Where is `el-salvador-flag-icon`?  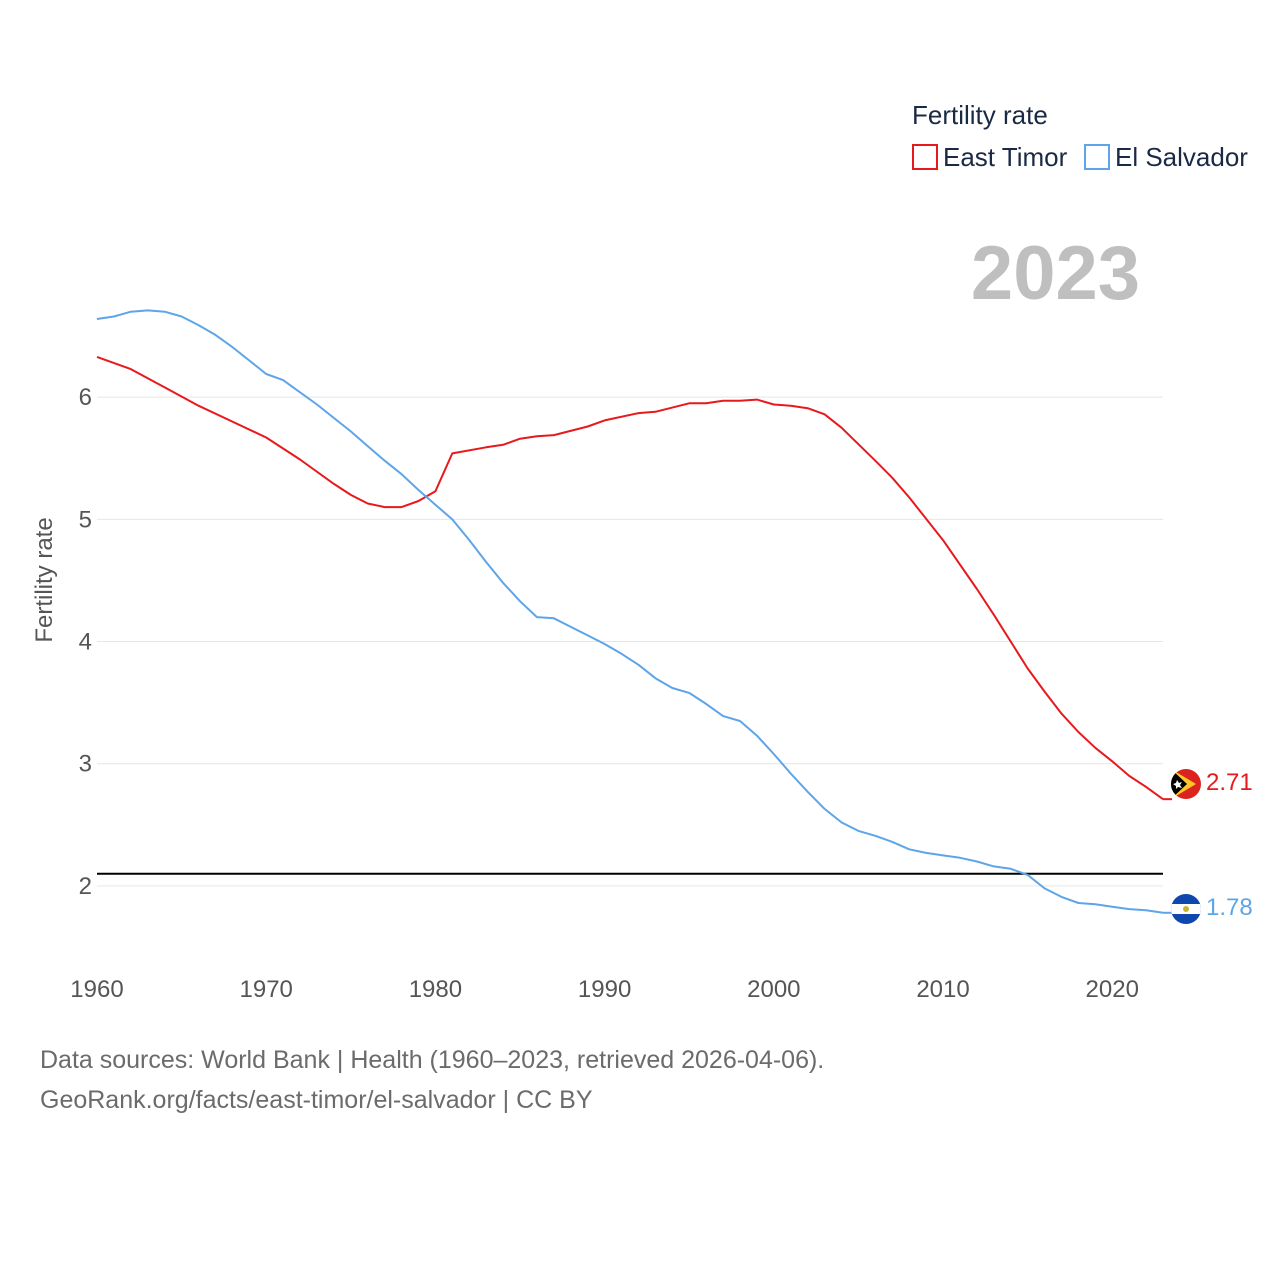
el-salvador-flag-icon is located at coordinates (1186, 909).